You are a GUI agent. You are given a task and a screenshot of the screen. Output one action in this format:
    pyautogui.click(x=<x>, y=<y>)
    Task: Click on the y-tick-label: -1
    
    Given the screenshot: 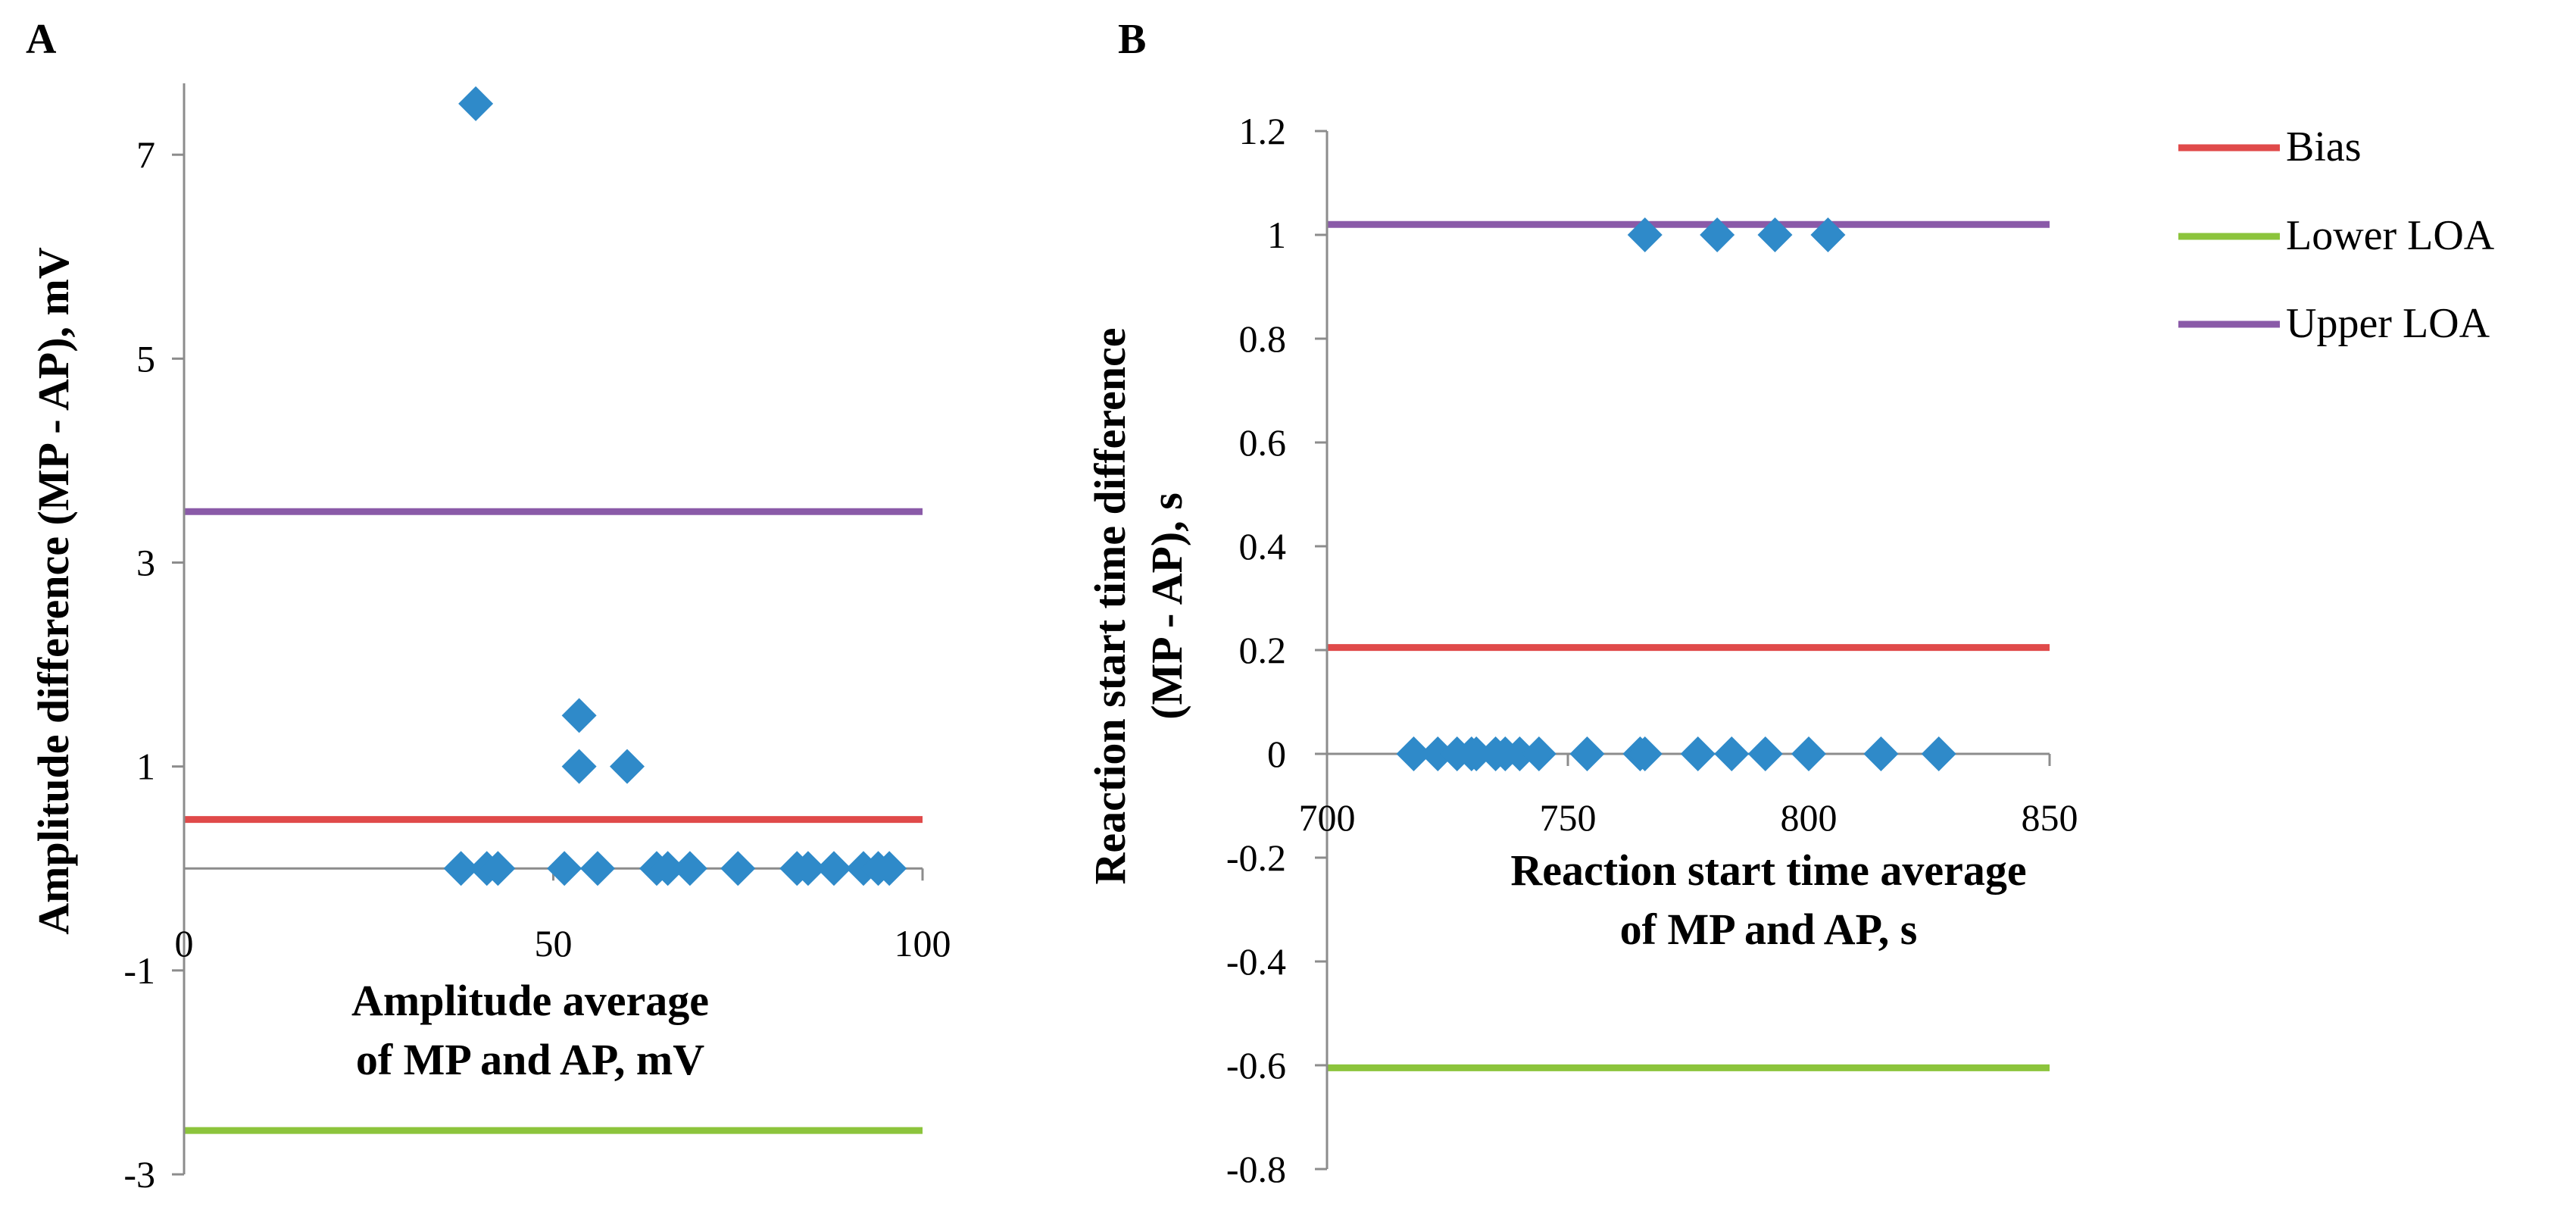 What is the action you would take?
    pyautogui.click(x=139, y=970)
    